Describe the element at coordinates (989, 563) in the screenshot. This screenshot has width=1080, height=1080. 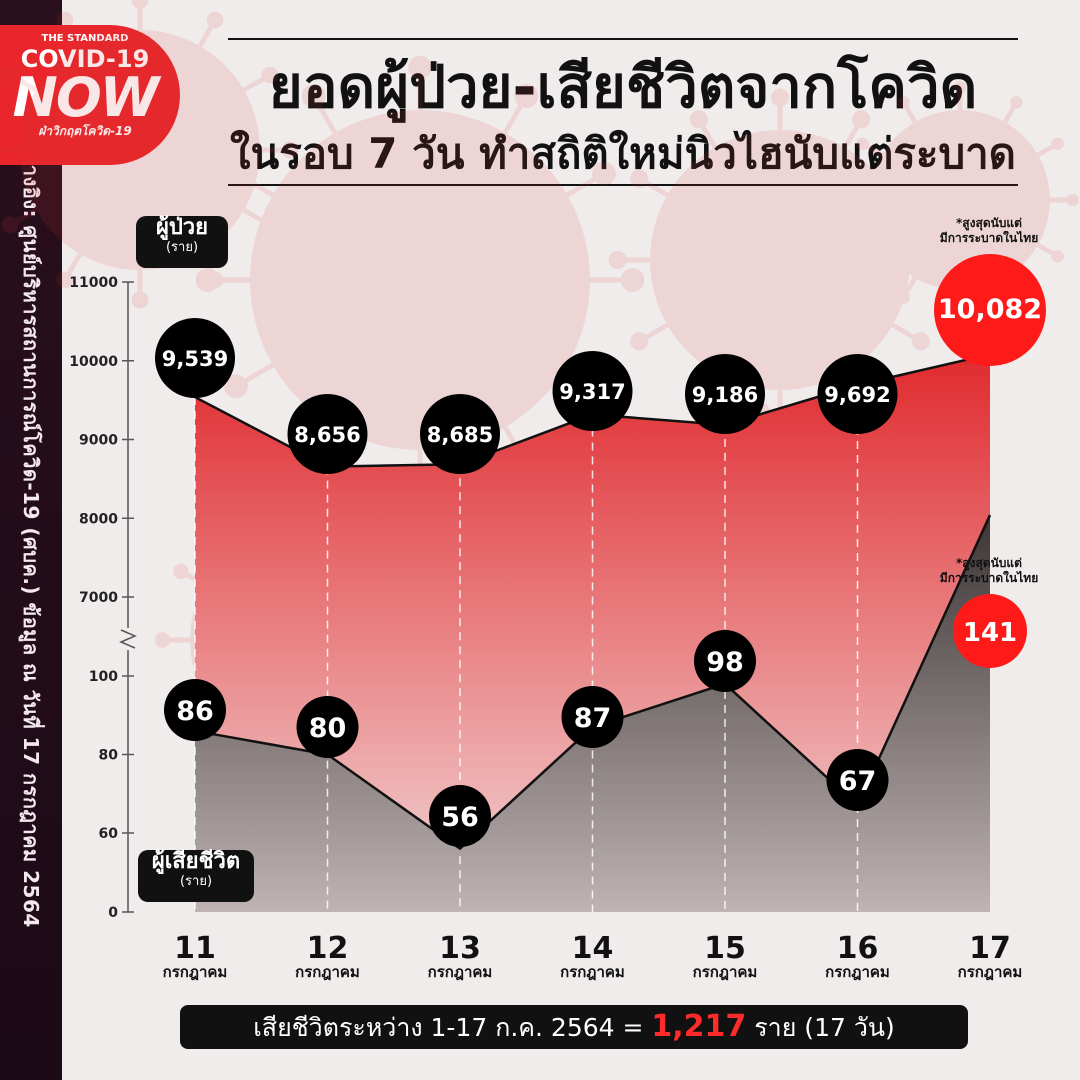
I see `deaths-record-note-line1: *สูงสุดนับแต่` at that location.